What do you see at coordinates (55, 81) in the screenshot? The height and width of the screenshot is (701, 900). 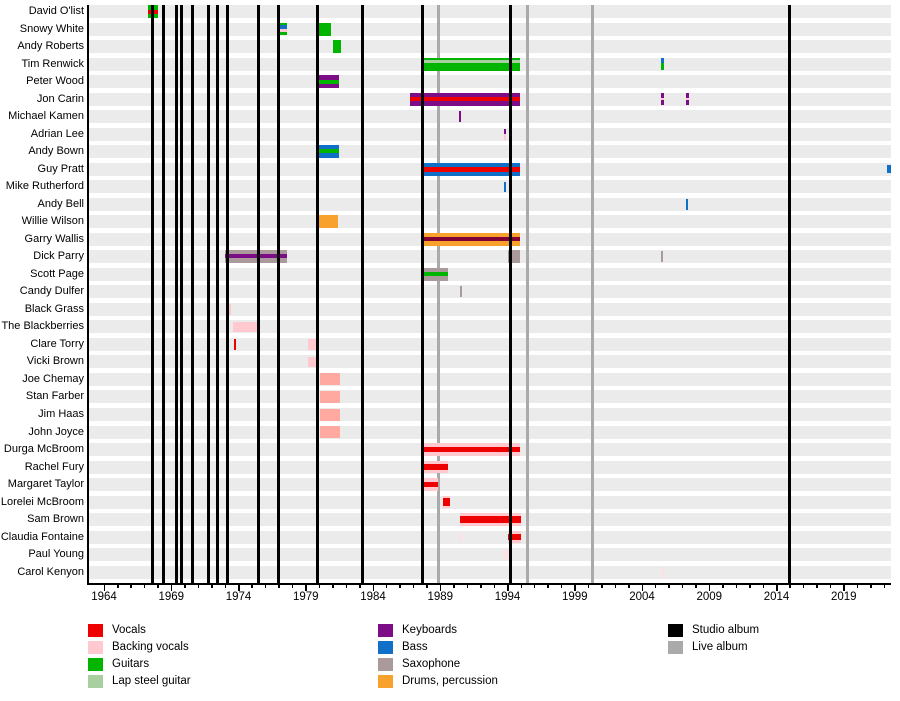 I see `row-label: Peter Wood` at bounding box center [55, 81].